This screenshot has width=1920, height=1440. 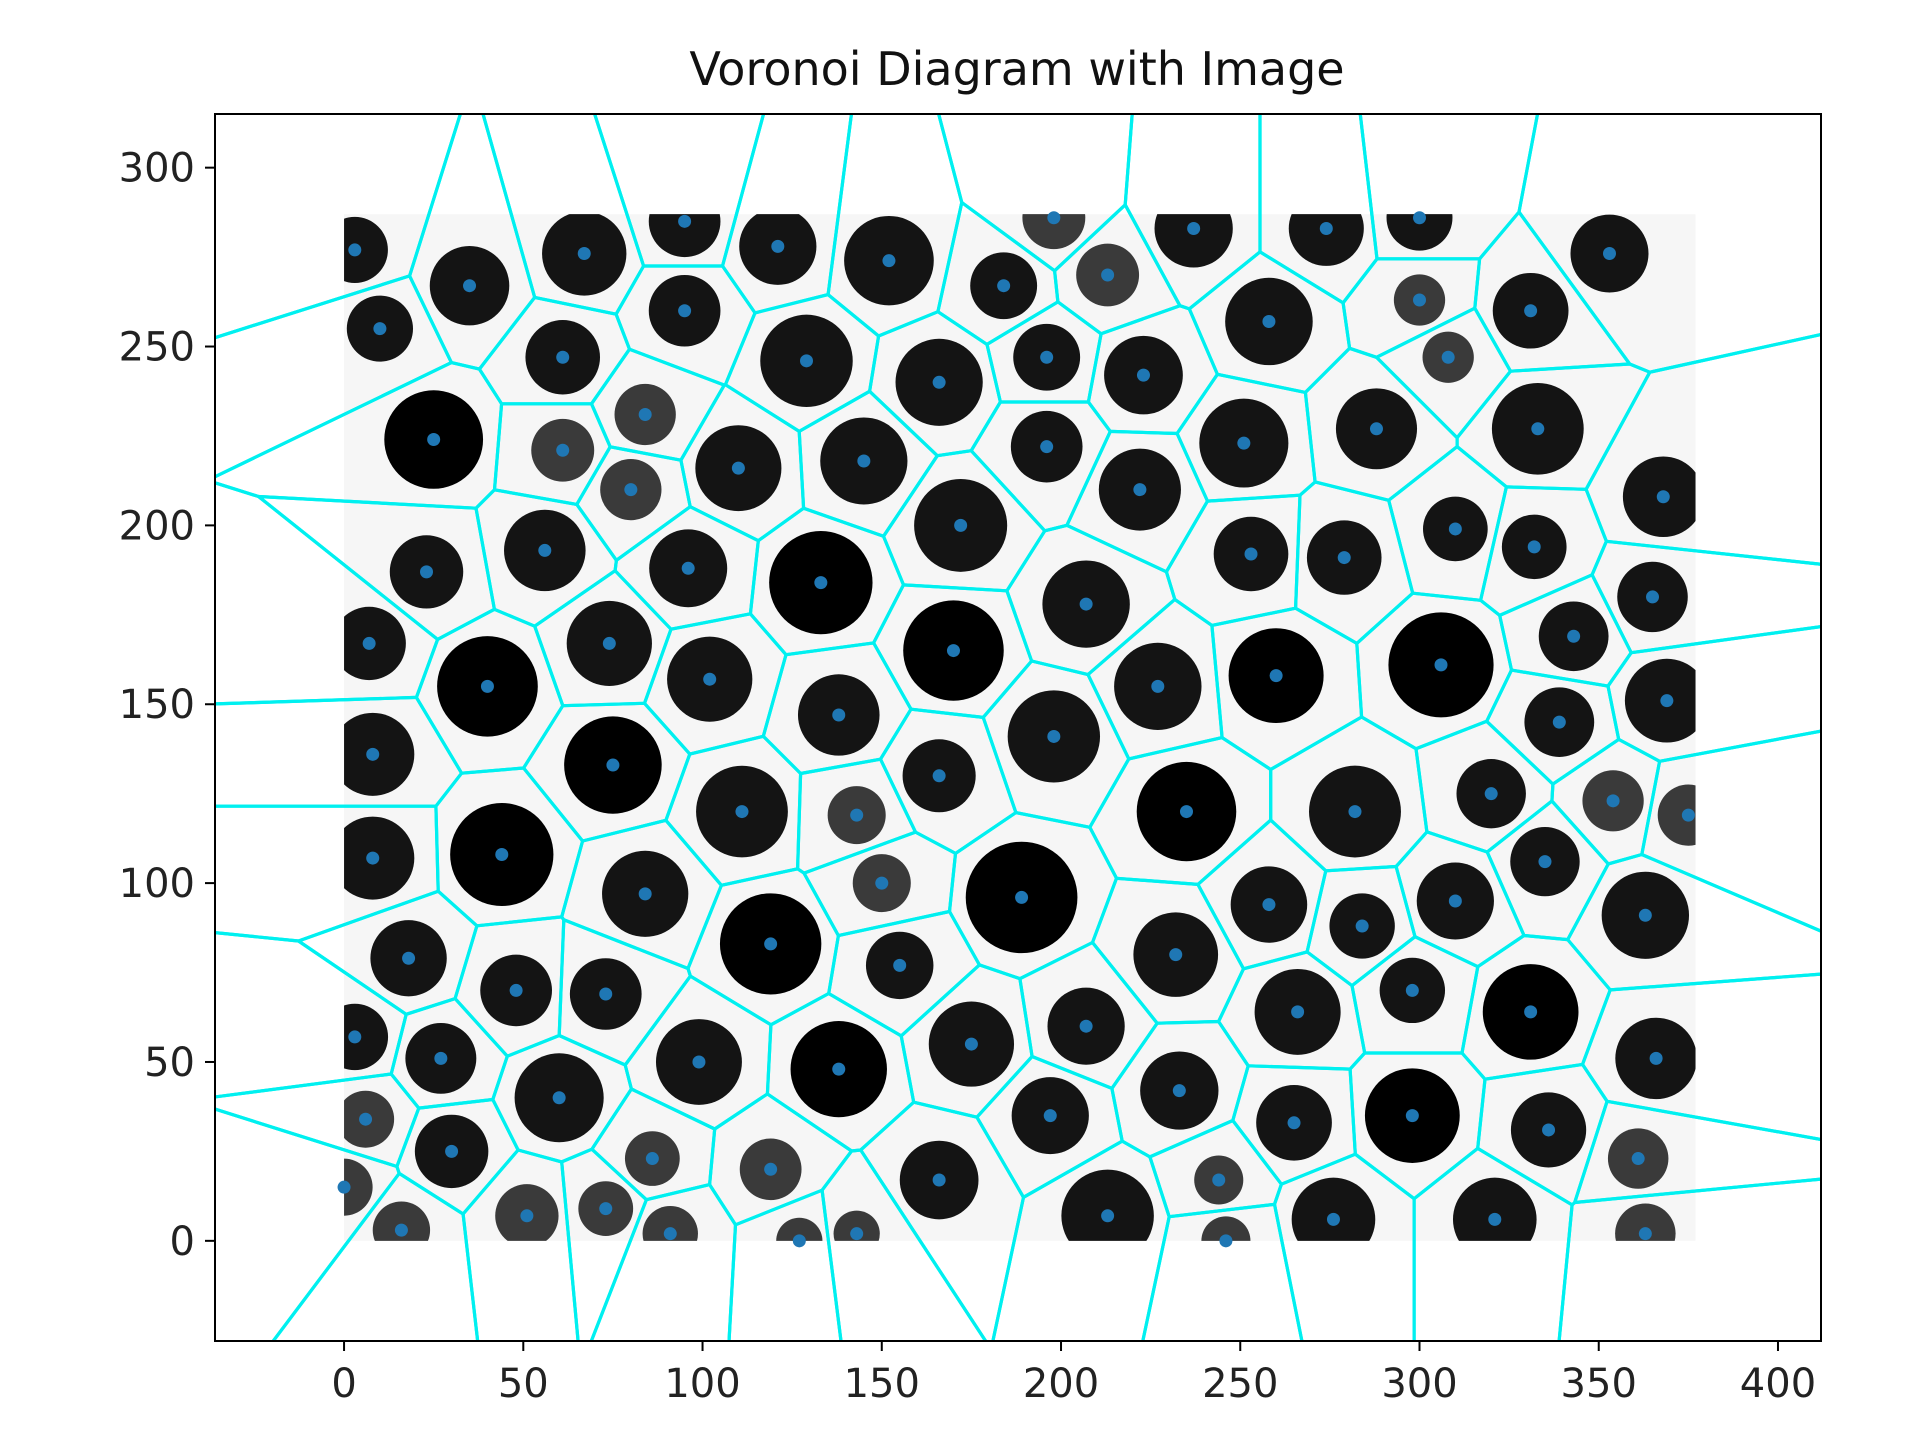 I want to click on x-tick-label: 0, so click(x=343, y=1384).